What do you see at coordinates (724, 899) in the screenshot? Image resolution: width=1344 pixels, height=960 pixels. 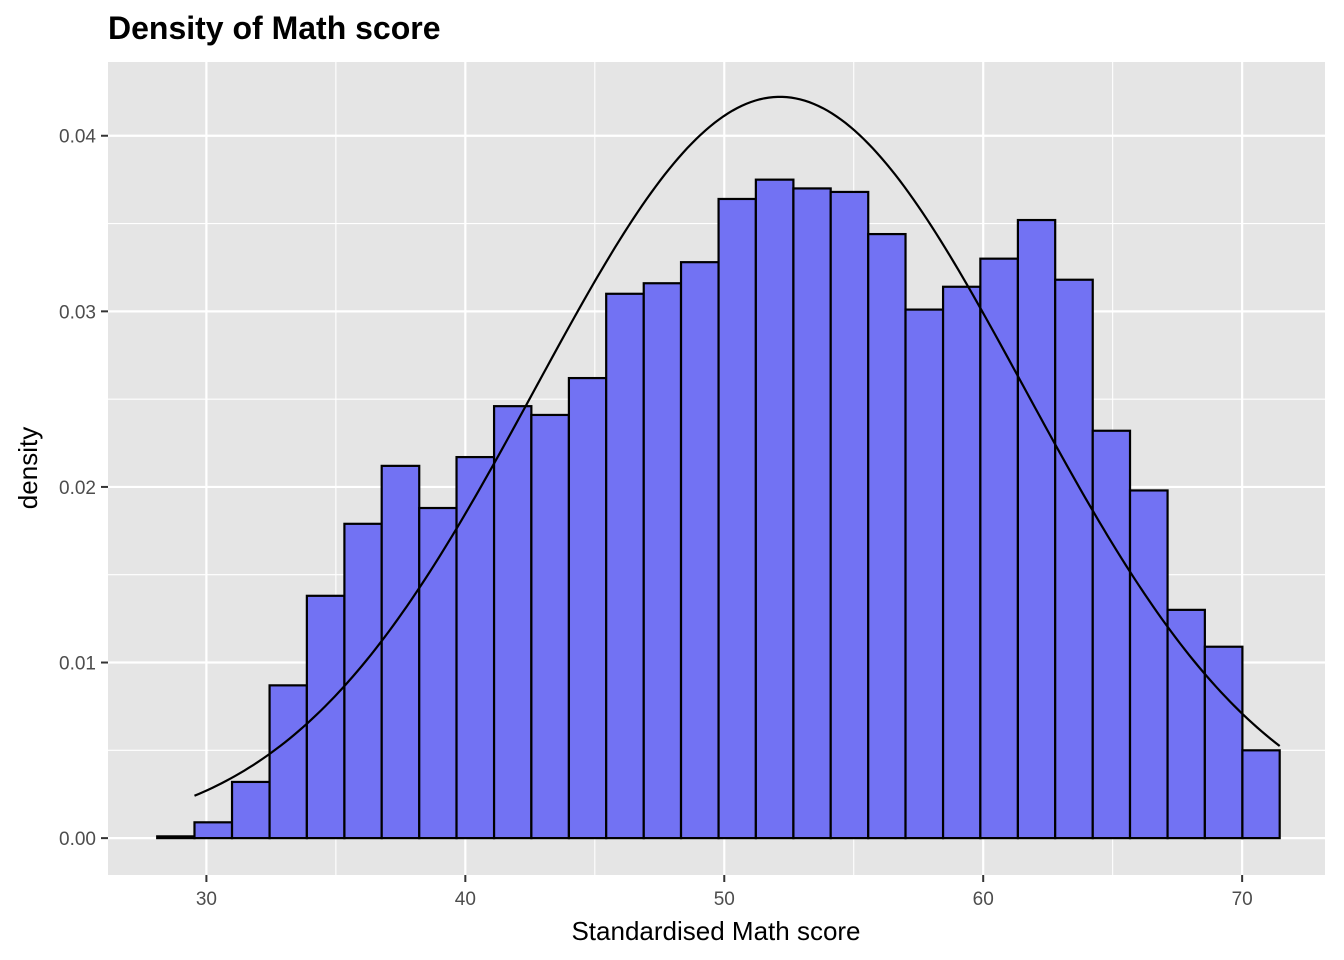 I see `x-tick-label: 50` at bounding box center [724, 899].